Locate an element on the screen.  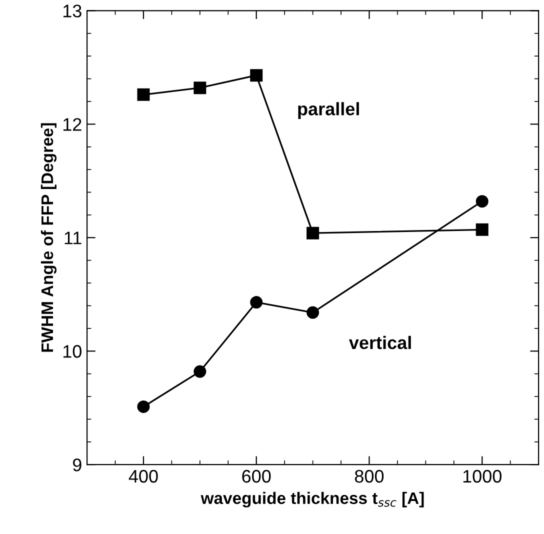
y-tick-label: 11 is located at coordinates (73, 238).